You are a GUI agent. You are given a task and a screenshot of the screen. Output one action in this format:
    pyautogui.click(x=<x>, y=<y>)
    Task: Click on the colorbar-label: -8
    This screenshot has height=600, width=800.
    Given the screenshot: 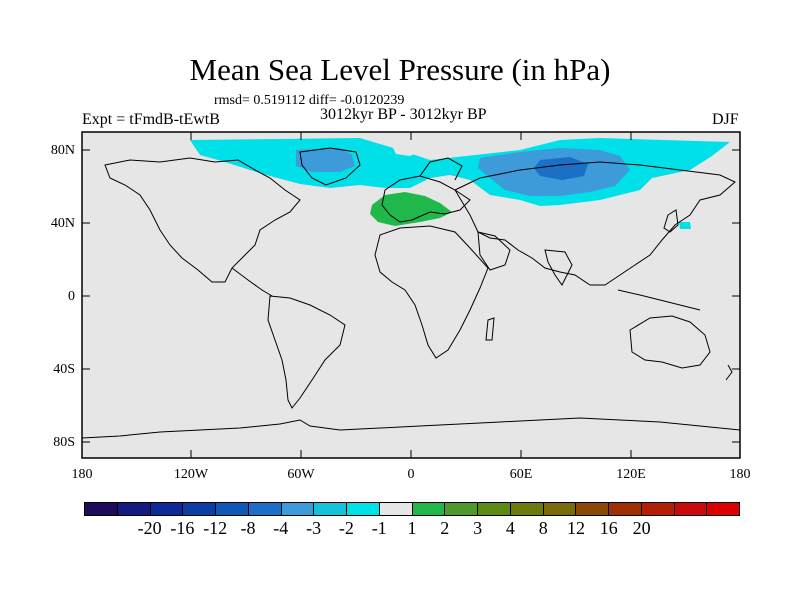 What is the action you would take?
    pyautogui.click(x=248, y=528)
    